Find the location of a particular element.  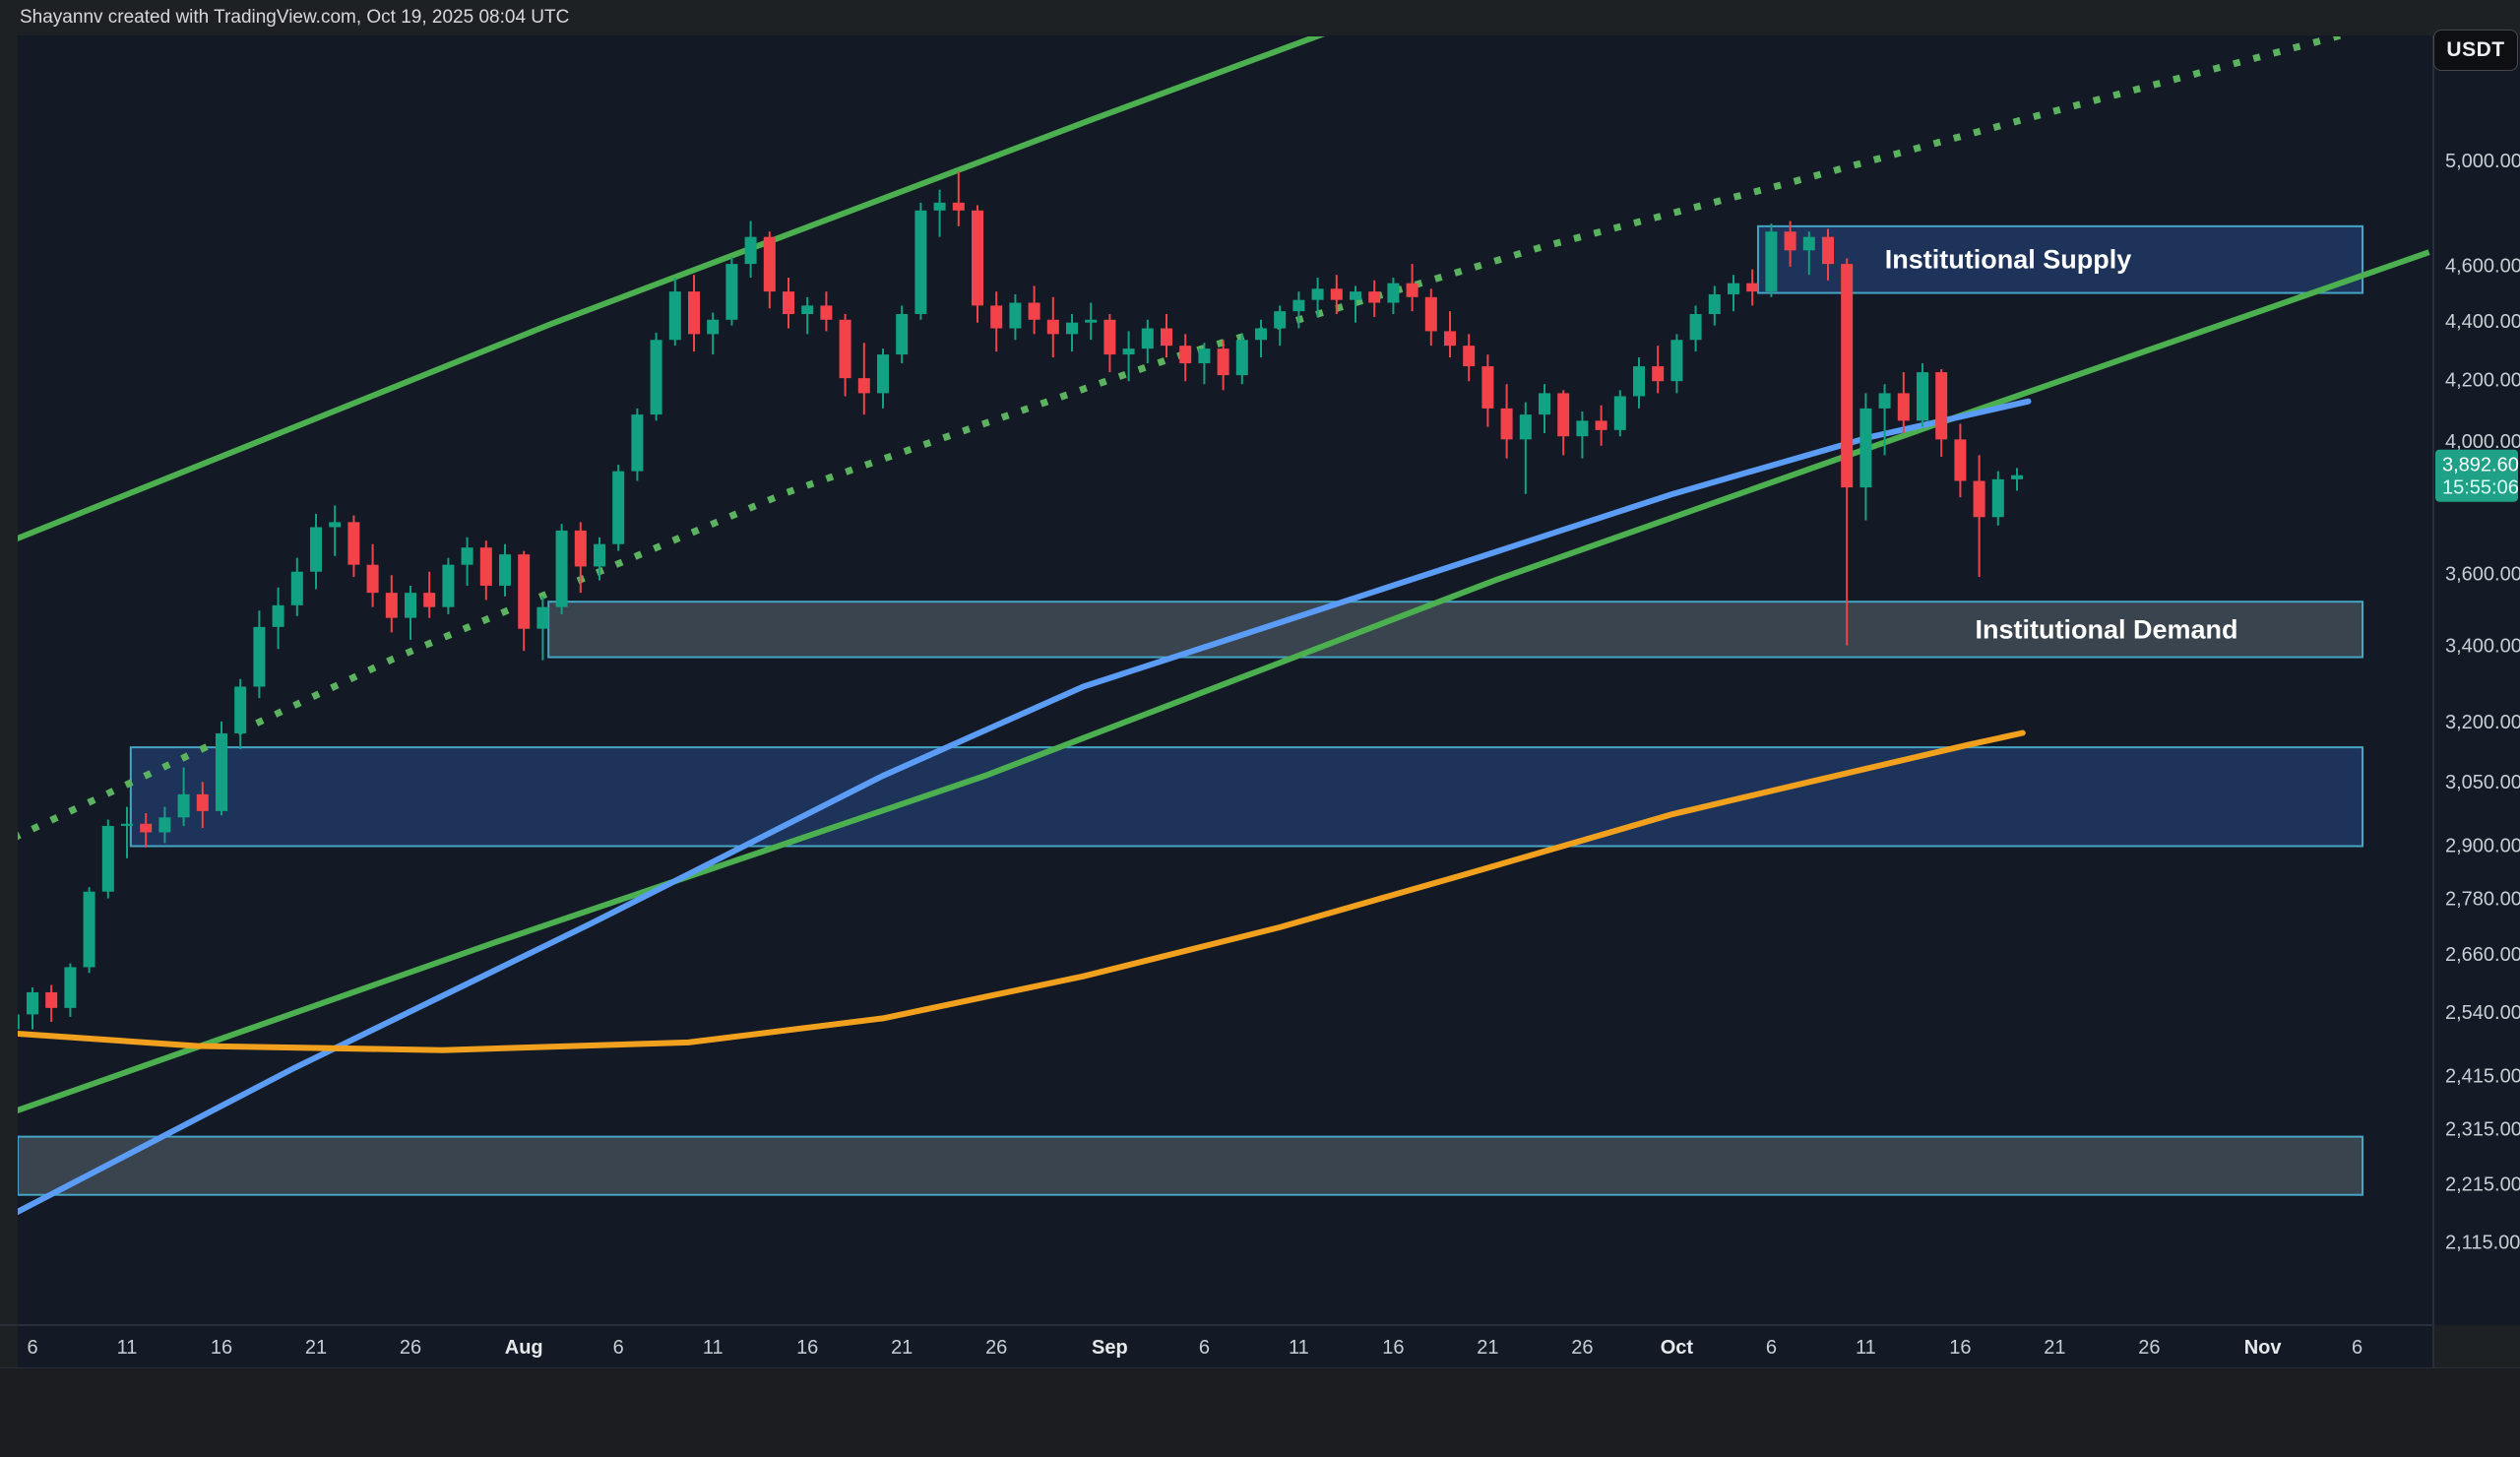

zone-base-support is located at coordinates (1191, 1165).